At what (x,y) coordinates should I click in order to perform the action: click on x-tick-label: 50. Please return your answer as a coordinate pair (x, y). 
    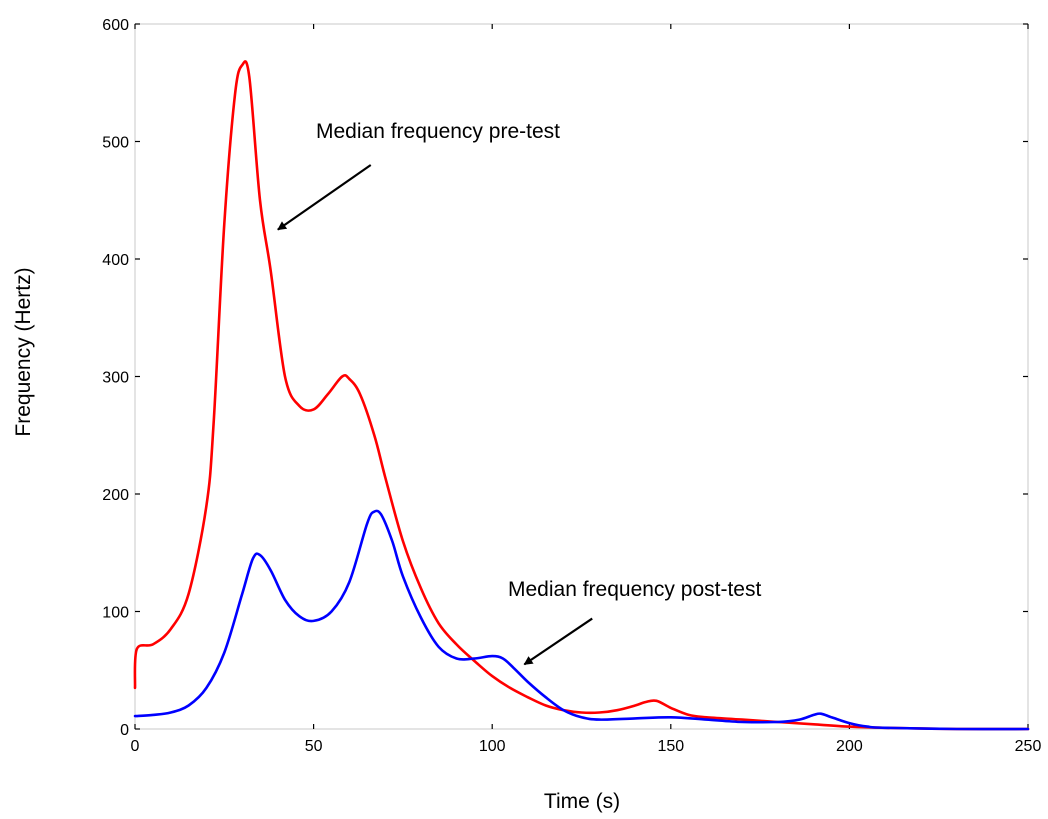
    Looking at the image, I should click on (314, 746).